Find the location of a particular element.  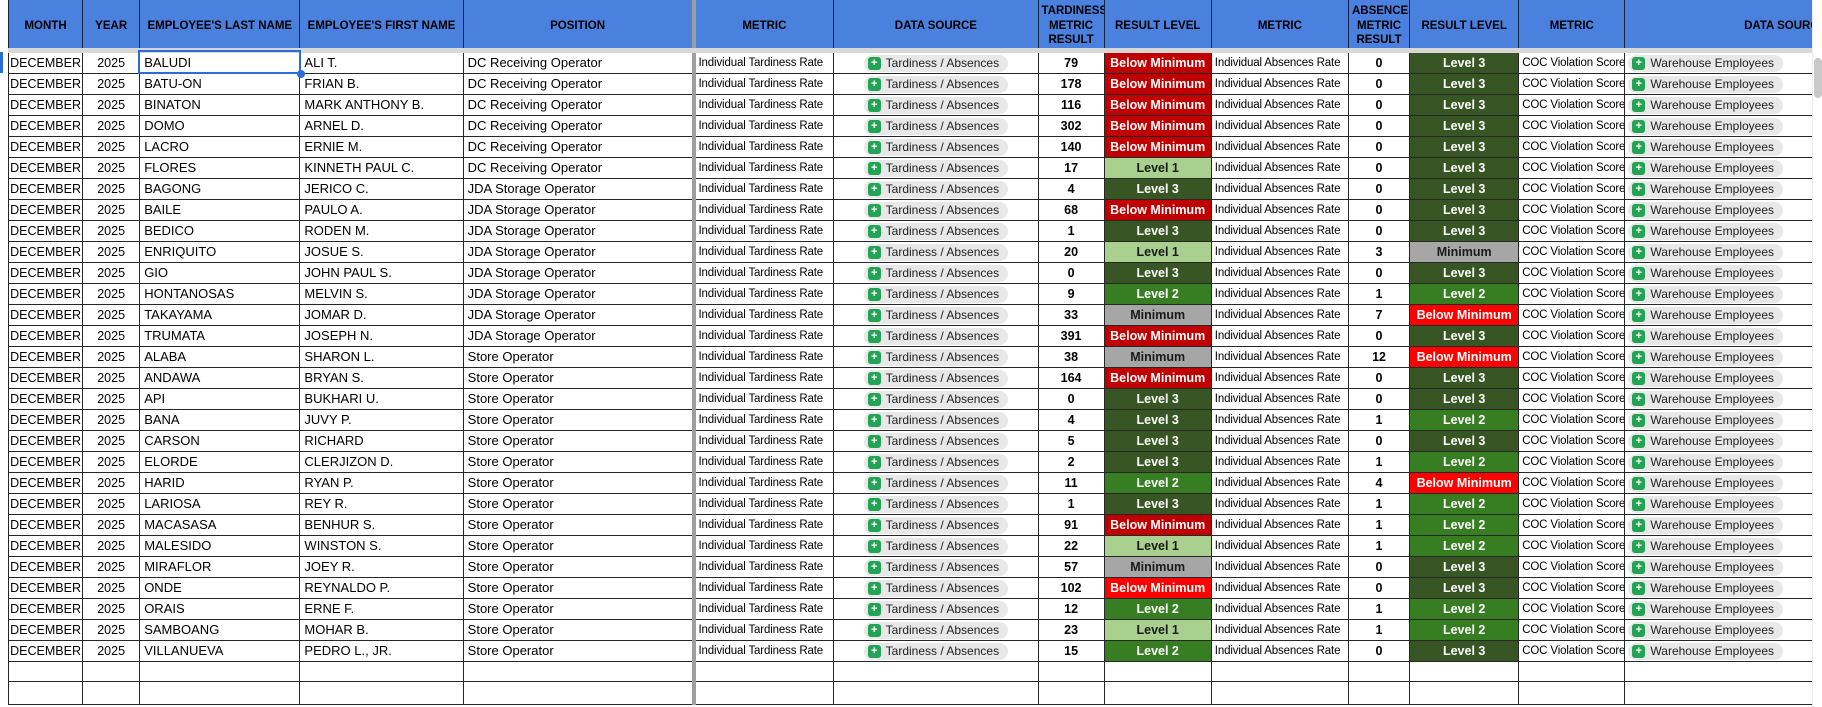

last-name-cell: HARID is located at coordinates (220, 482).